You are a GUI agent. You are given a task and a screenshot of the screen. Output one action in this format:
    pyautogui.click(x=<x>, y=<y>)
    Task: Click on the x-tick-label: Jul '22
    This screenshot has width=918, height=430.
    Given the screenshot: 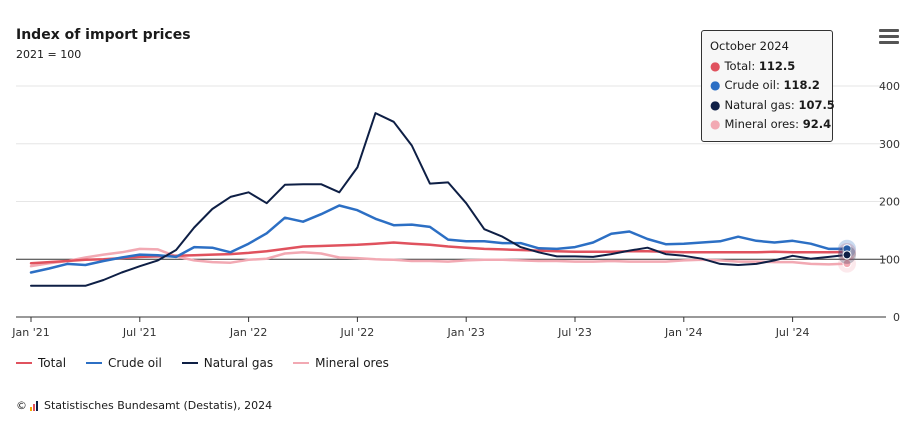 What is the action you would take?
    pyautogui.click(x=357, y=332)
    